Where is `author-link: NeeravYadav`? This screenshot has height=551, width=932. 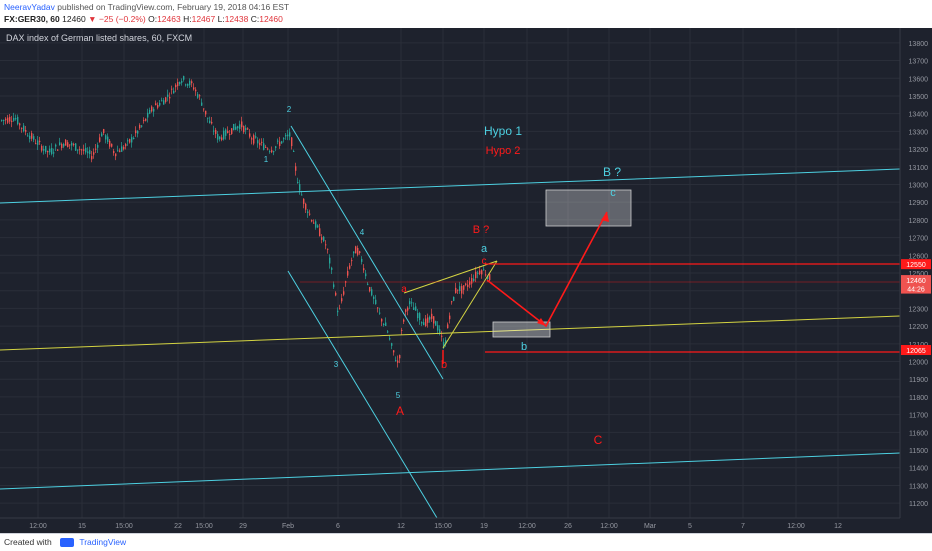 author-link: NeeravYadav is located at coordinates (29, 7).